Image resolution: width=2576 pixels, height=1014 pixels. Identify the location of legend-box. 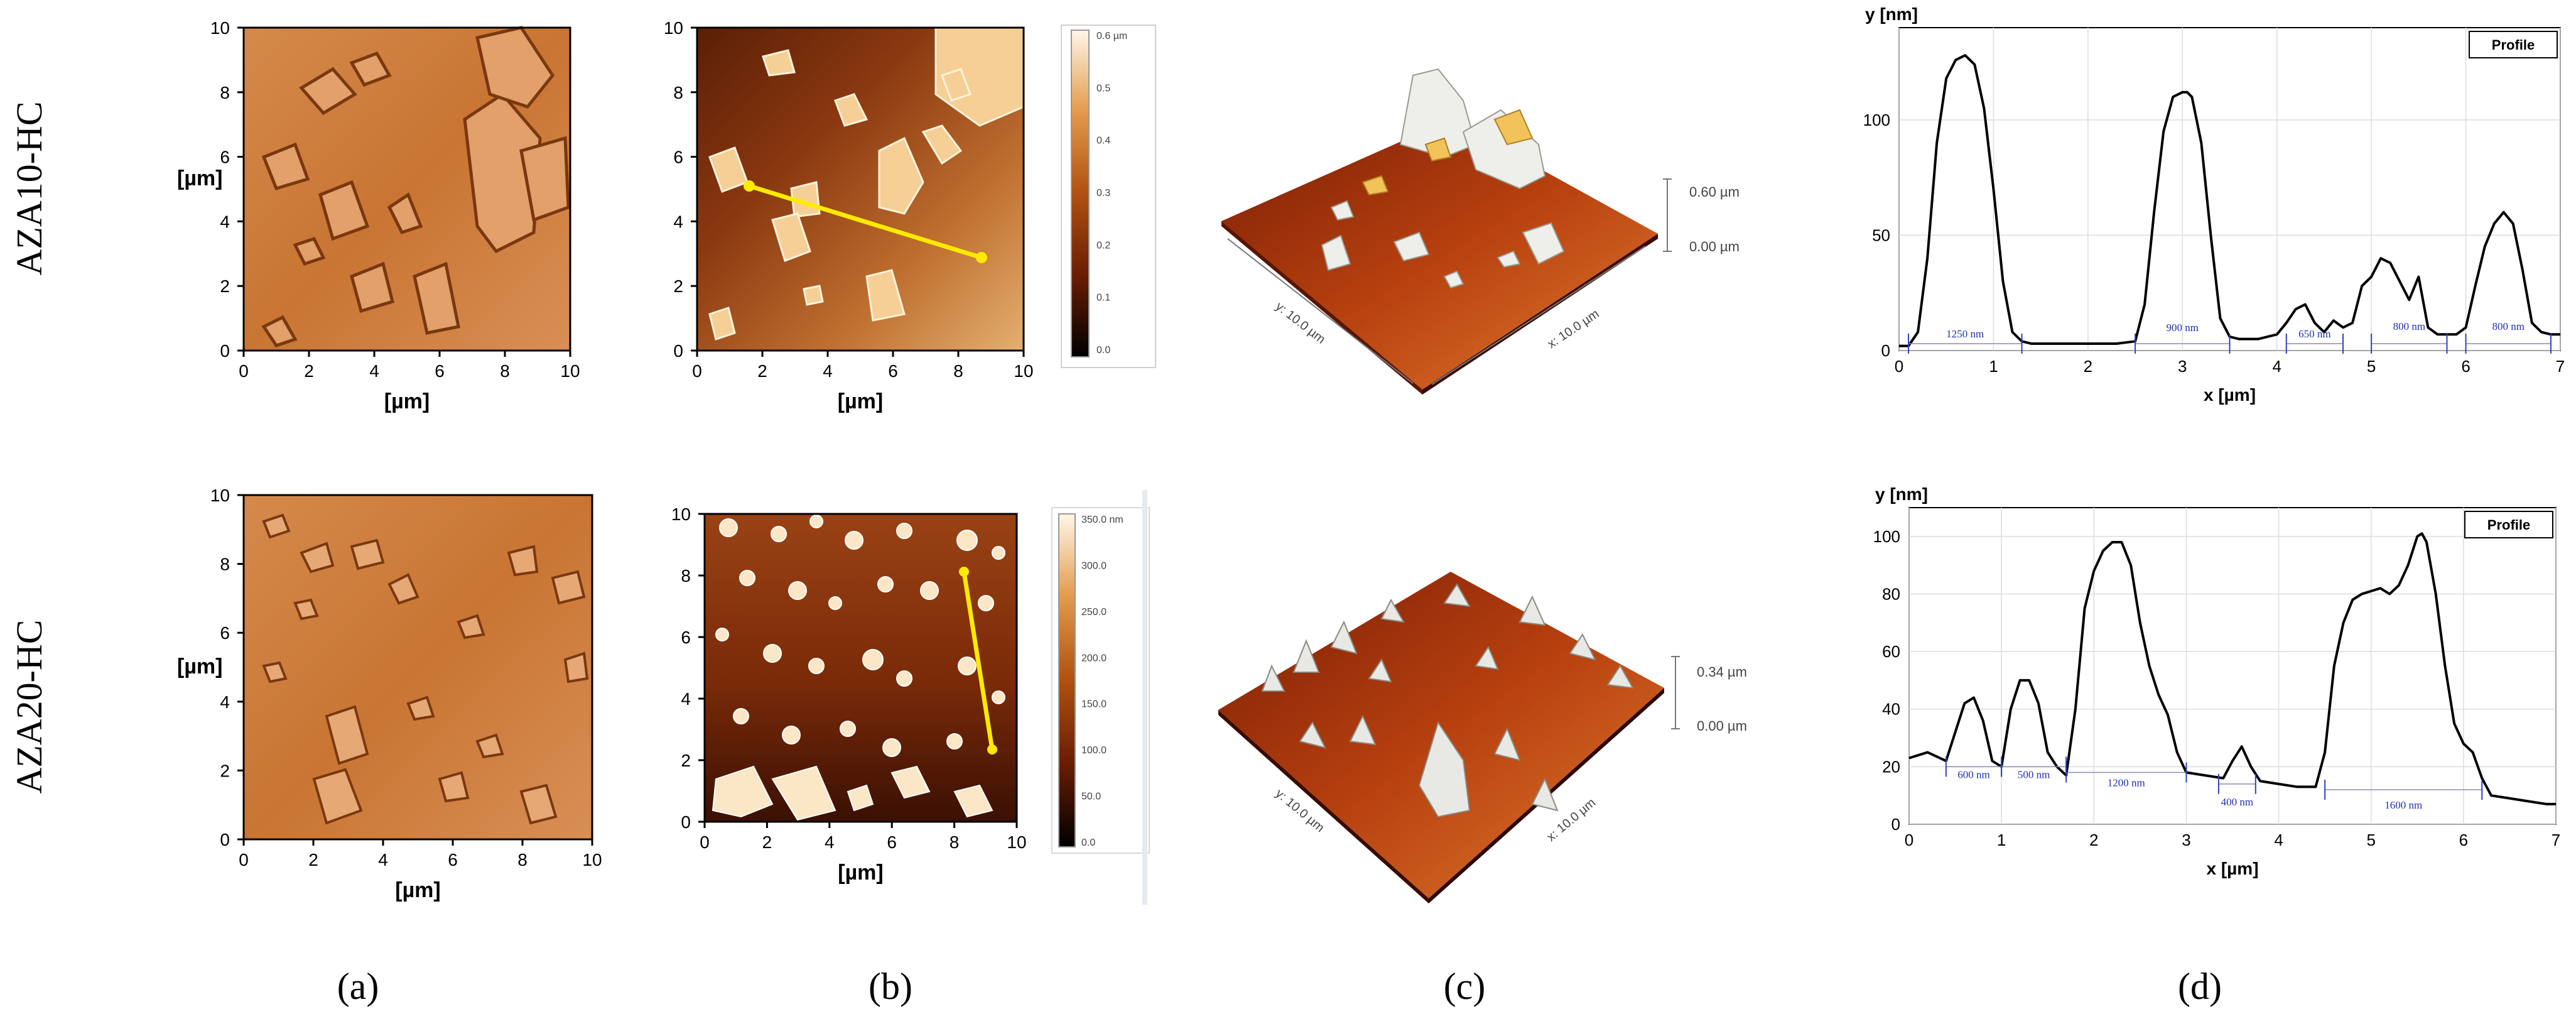
(2508, 524).